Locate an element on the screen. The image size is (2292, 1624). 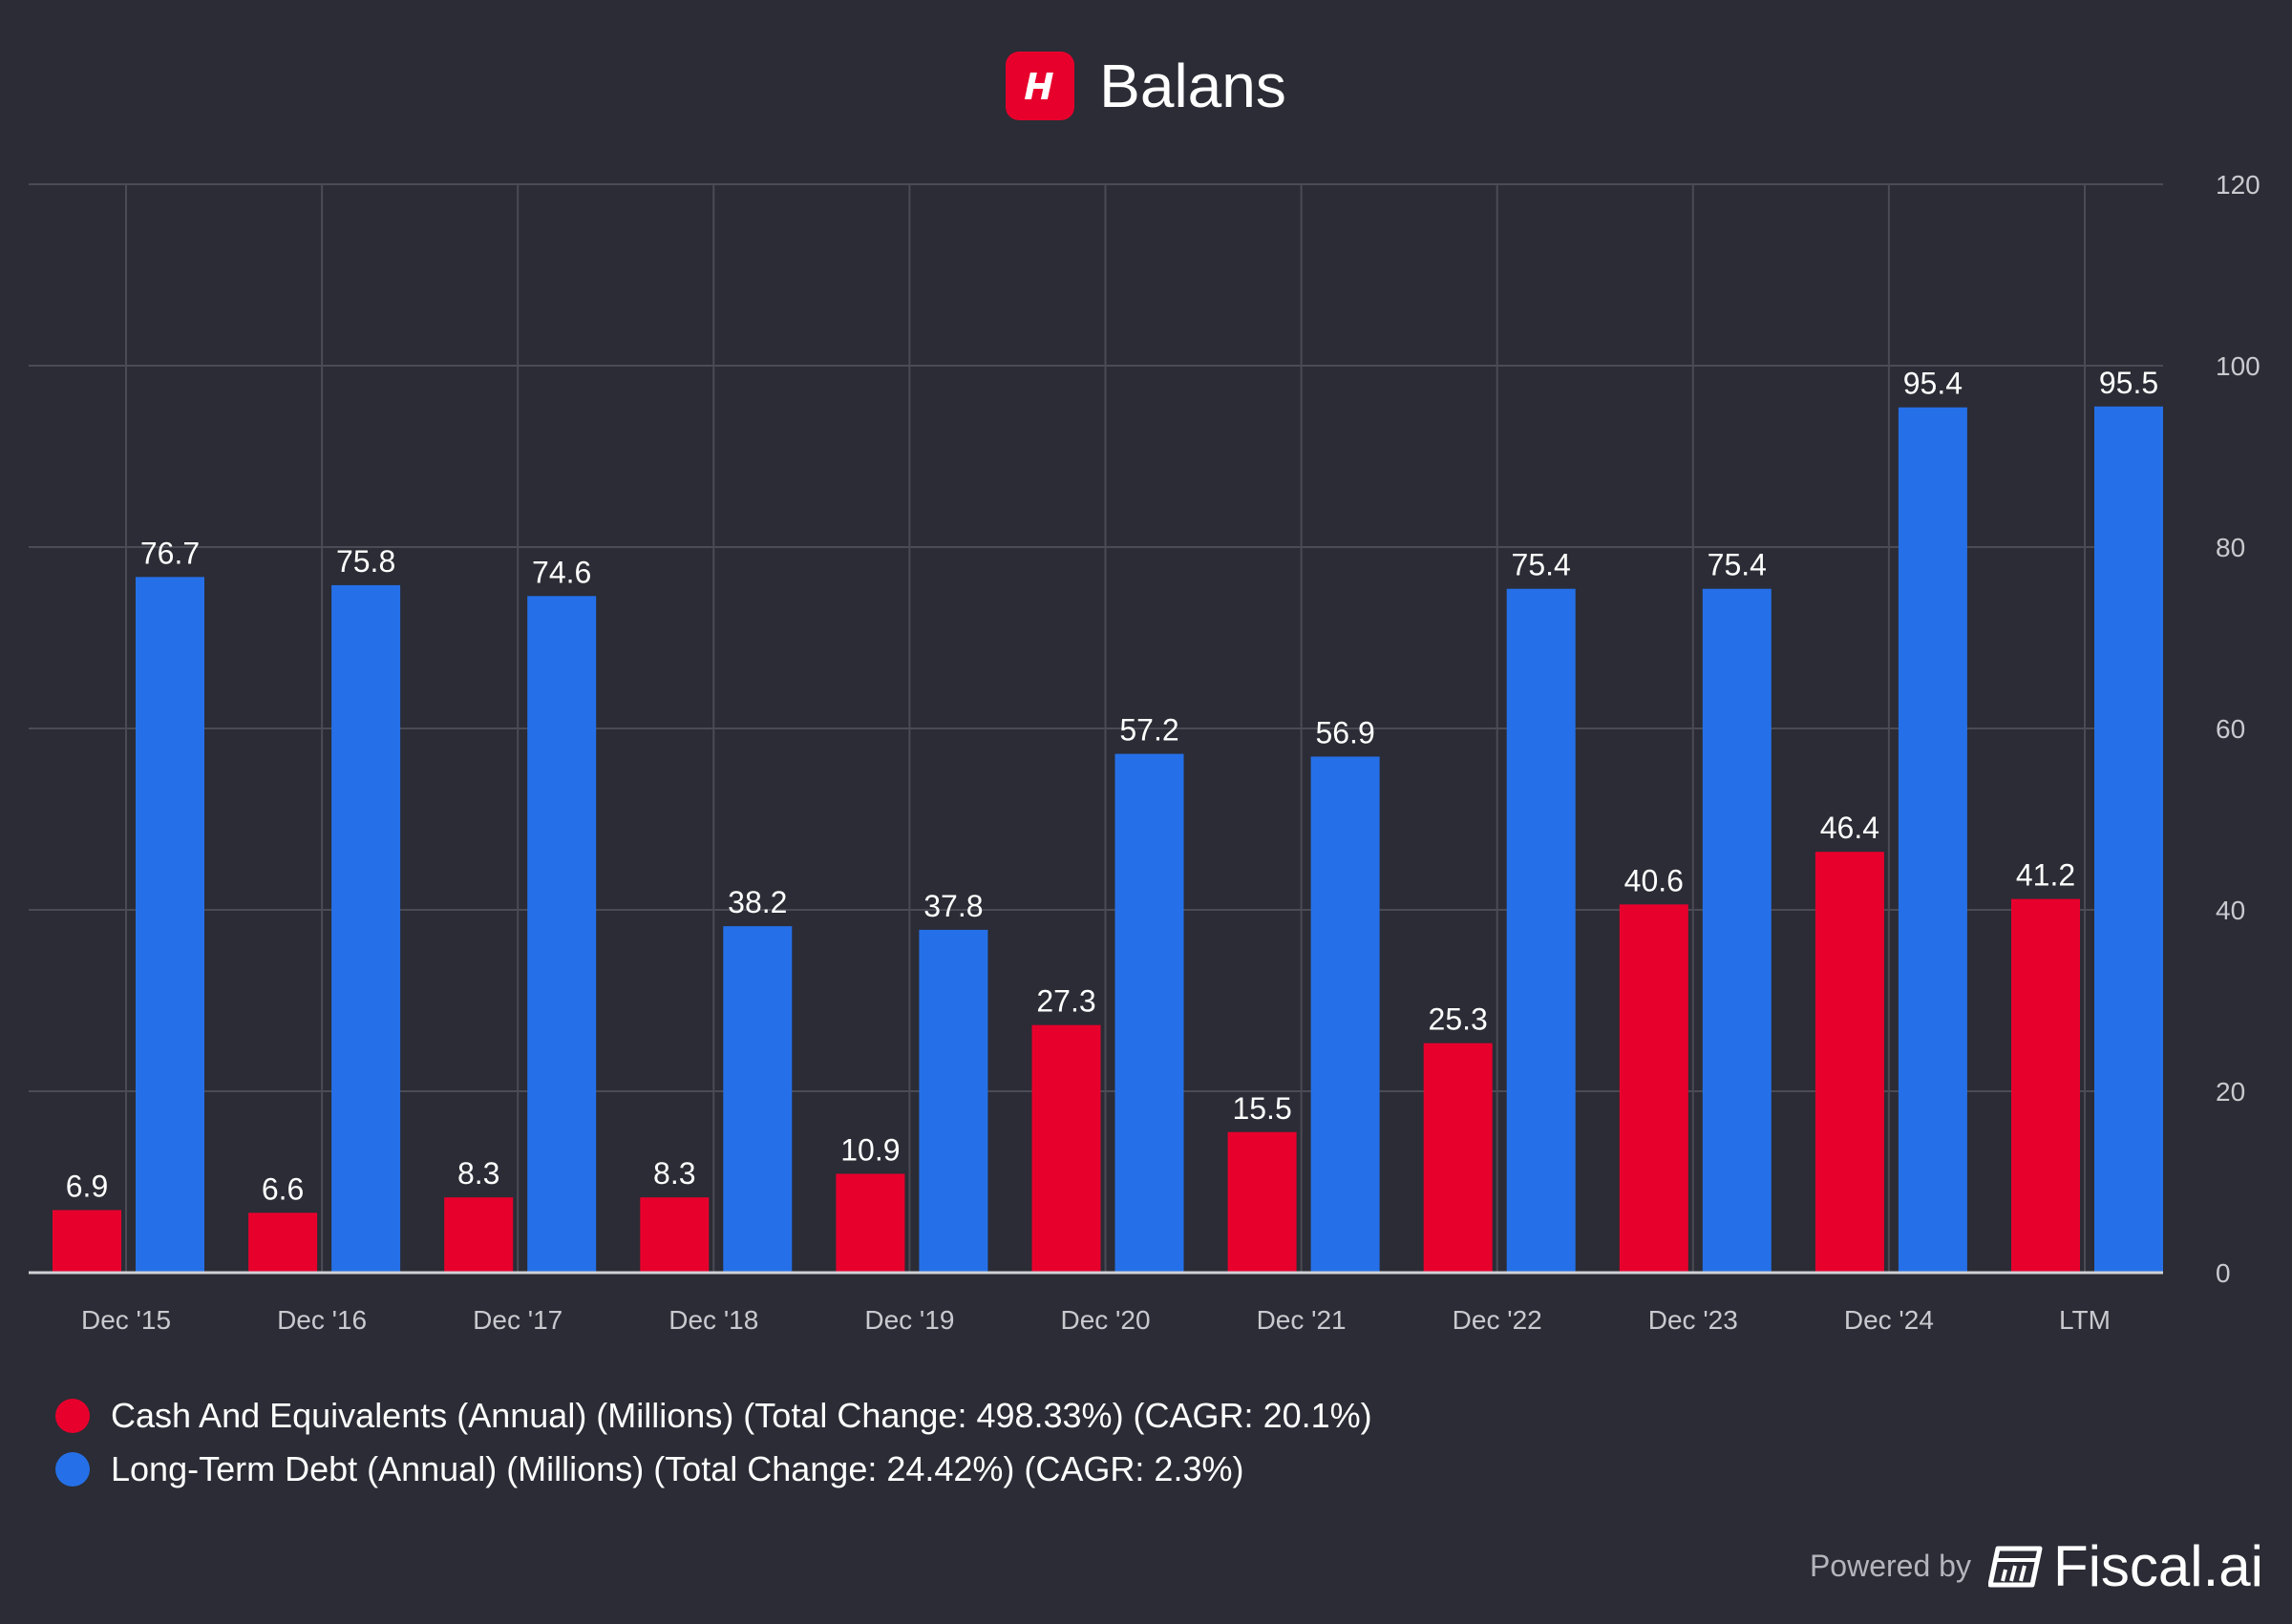
data-label-cash: 6.9 is located at coordinates (87, 1186).